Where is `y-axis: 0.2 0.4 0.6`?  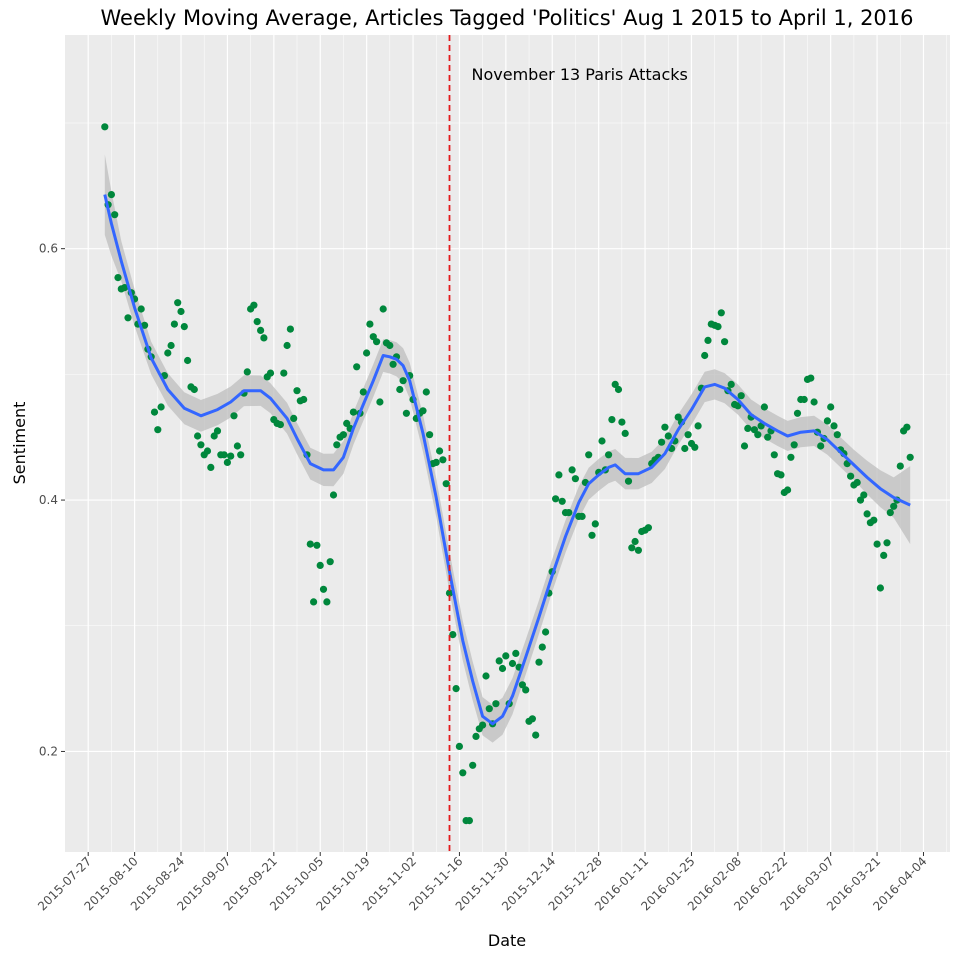 y-axis: 0.2 0.4 0.6 is located at coordinates (52, 500).